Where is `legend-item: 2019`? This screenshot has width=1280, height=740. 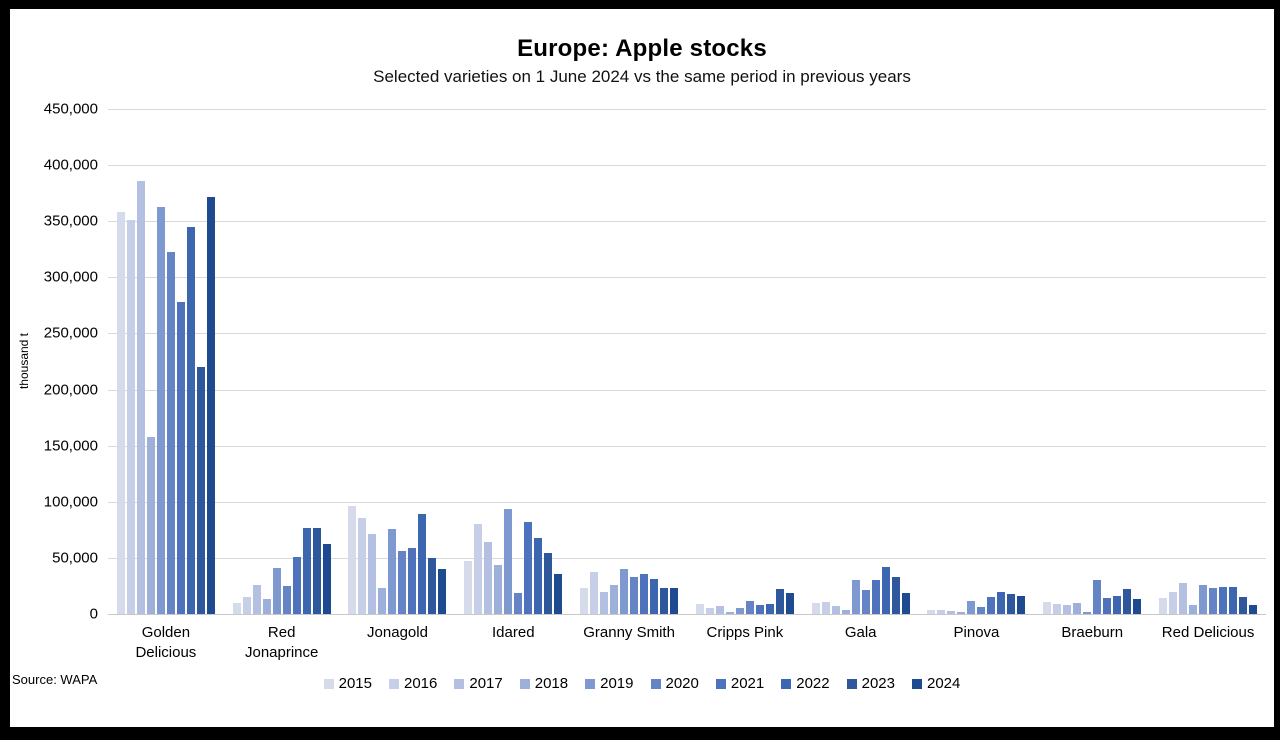
legend-item: 2019 is located at coordinates (609, 683).